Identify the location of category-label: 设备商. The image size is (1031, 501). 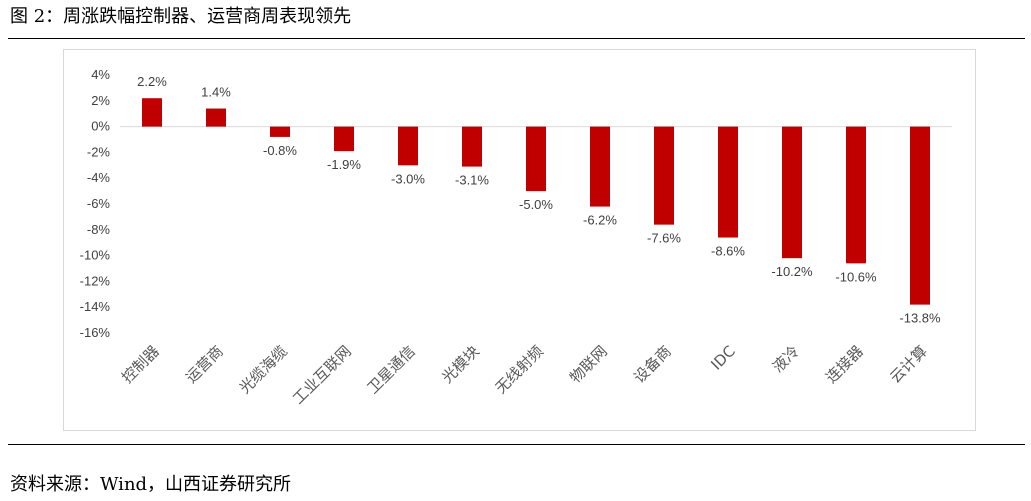
(652, 364).